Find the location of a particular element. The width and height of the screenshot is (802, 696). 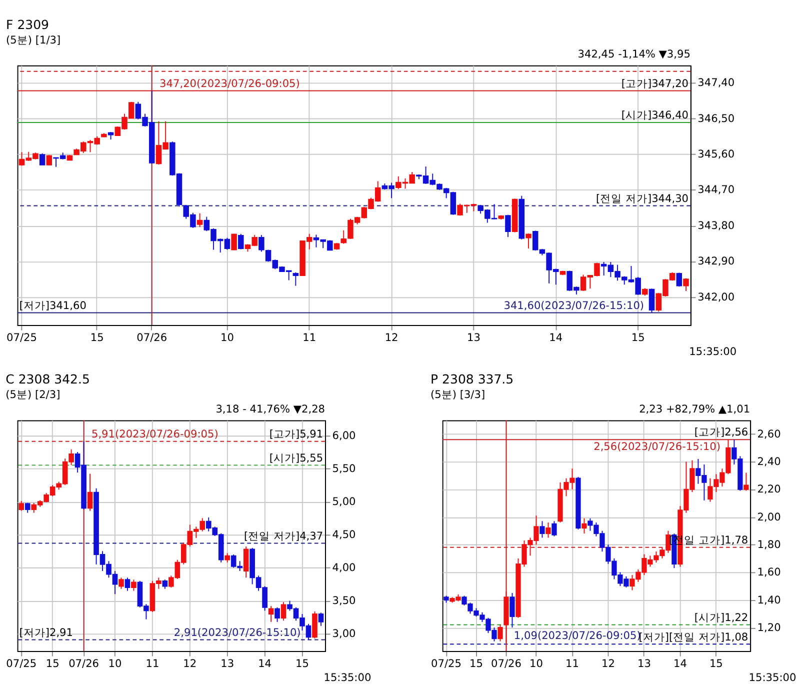

ref-line-label: [저가]341,60 is located at coordinates (53, 306).